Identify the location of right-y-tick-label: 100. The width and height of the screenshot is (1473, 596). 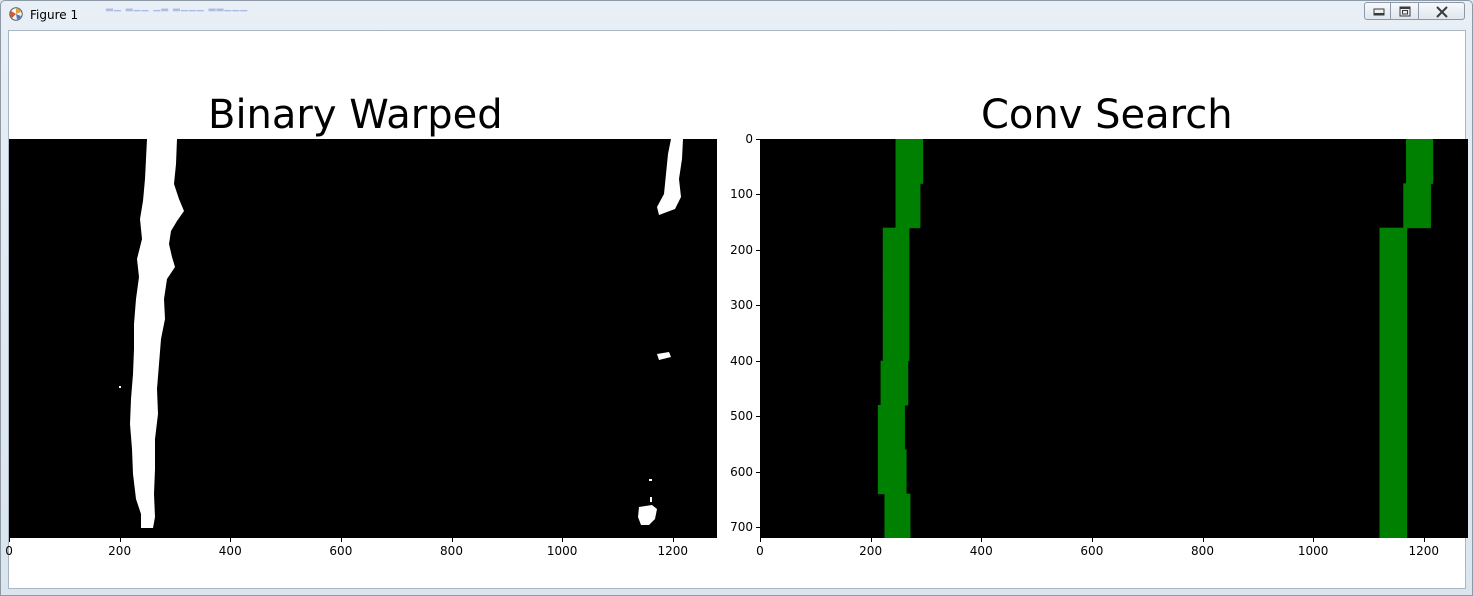
(741, 194).